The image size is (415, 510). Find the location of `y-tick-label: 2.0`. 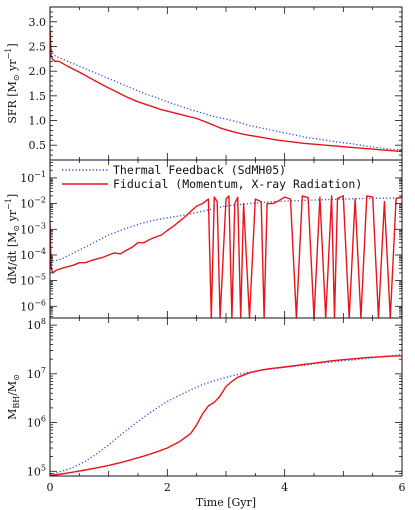

y-tick-label: 2.0 is located at coordinates (38, 71).